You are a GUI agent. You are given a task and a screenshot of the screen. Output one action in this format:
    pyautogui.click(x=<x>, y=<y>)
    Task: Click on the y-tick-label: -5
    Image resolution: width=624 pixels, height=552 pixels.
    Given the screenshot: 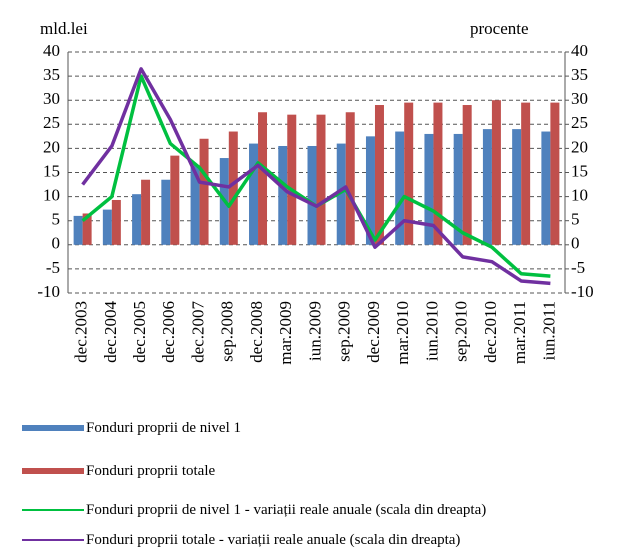 What is the action you would take?
    pyautogui.click(x=53, y=267)
    